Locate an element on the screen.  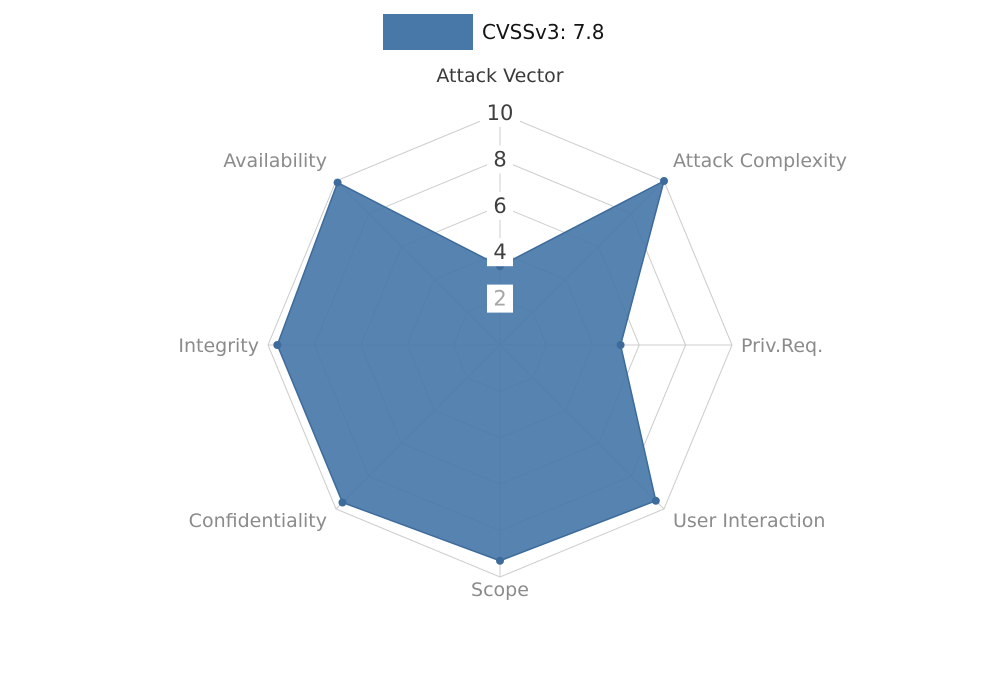
vertex-dot-scope is located at coordinates (500, 560).